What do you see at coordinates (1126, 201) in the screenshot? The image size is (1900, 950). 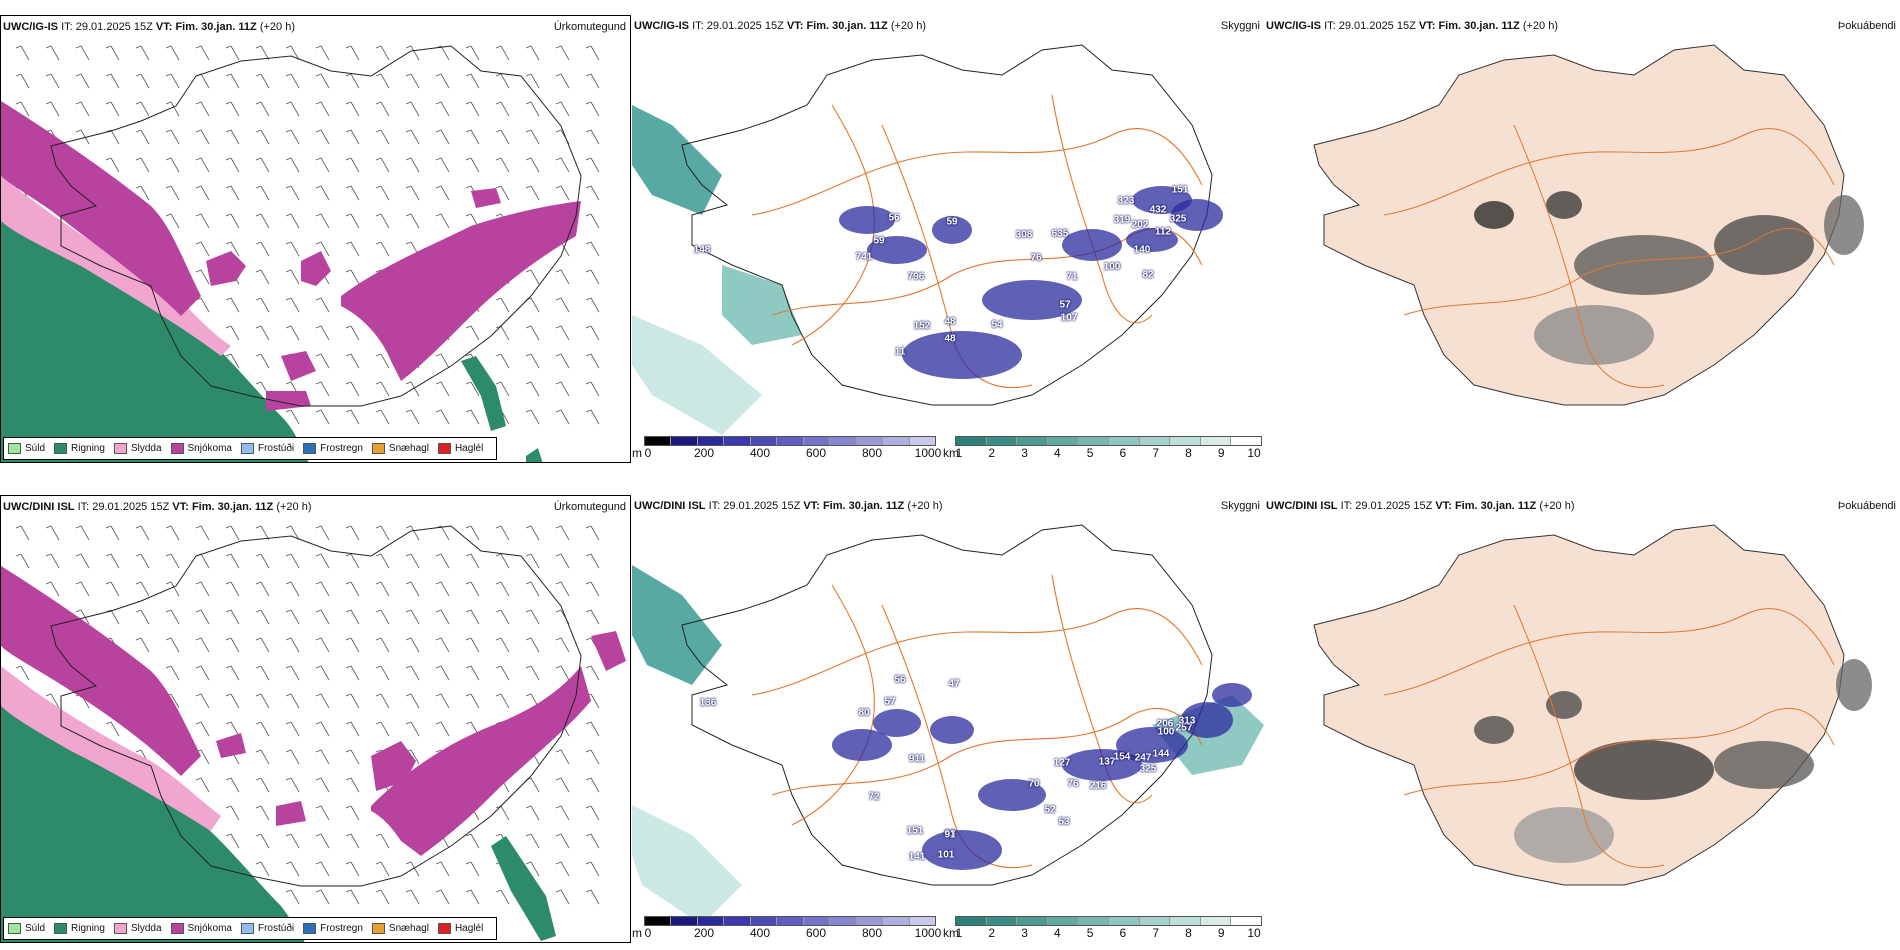 I see `cloud-base-label: 323` at bounding box center [1126, 201].